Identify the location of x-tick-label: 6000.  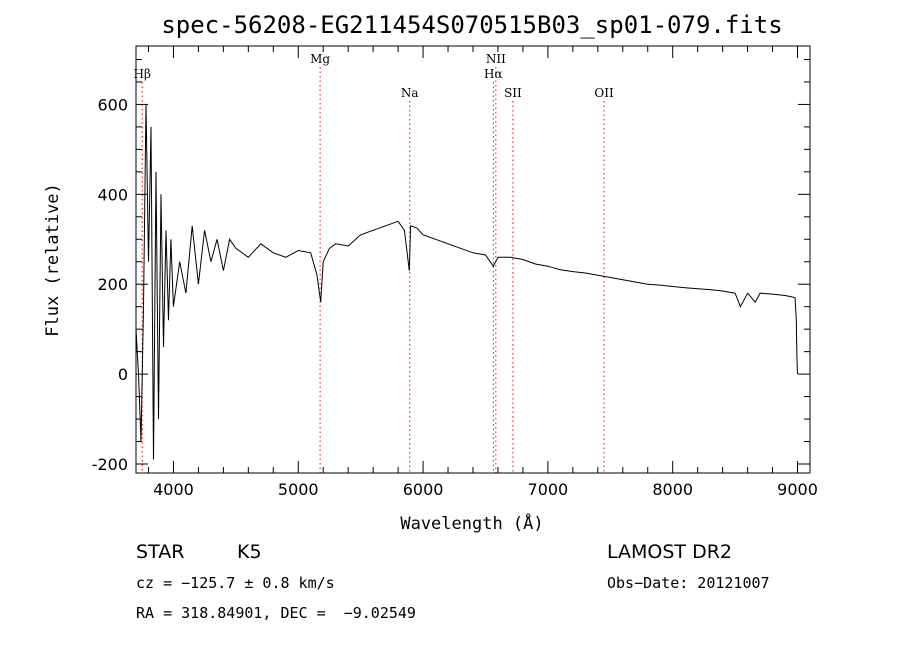
(423, 489).